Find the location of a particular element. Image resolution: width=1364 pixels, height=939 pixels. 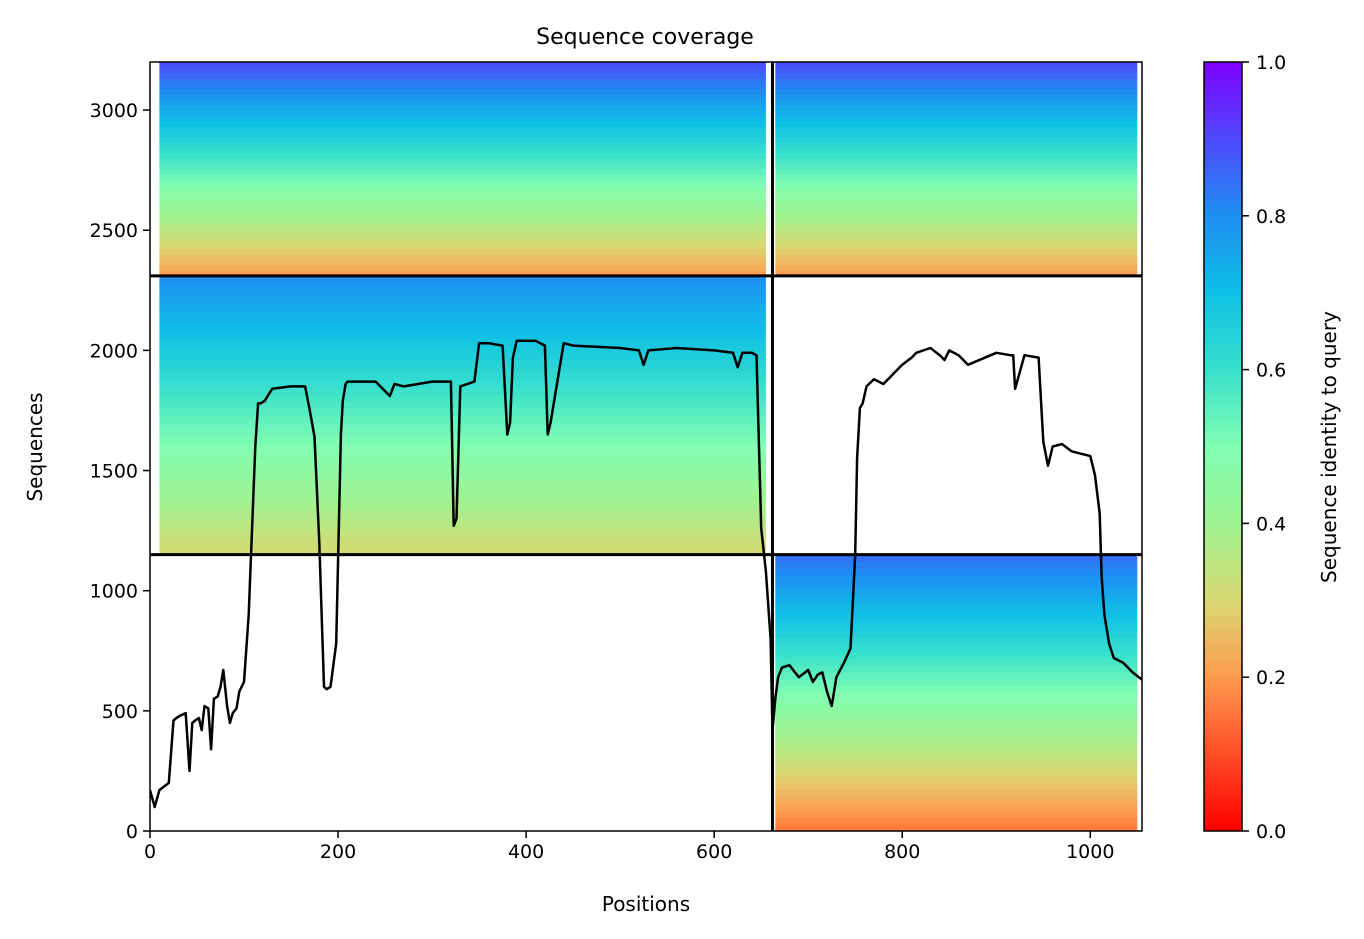

colorbar-tick-label: 0.0 is located at coordinates (1271, 832).